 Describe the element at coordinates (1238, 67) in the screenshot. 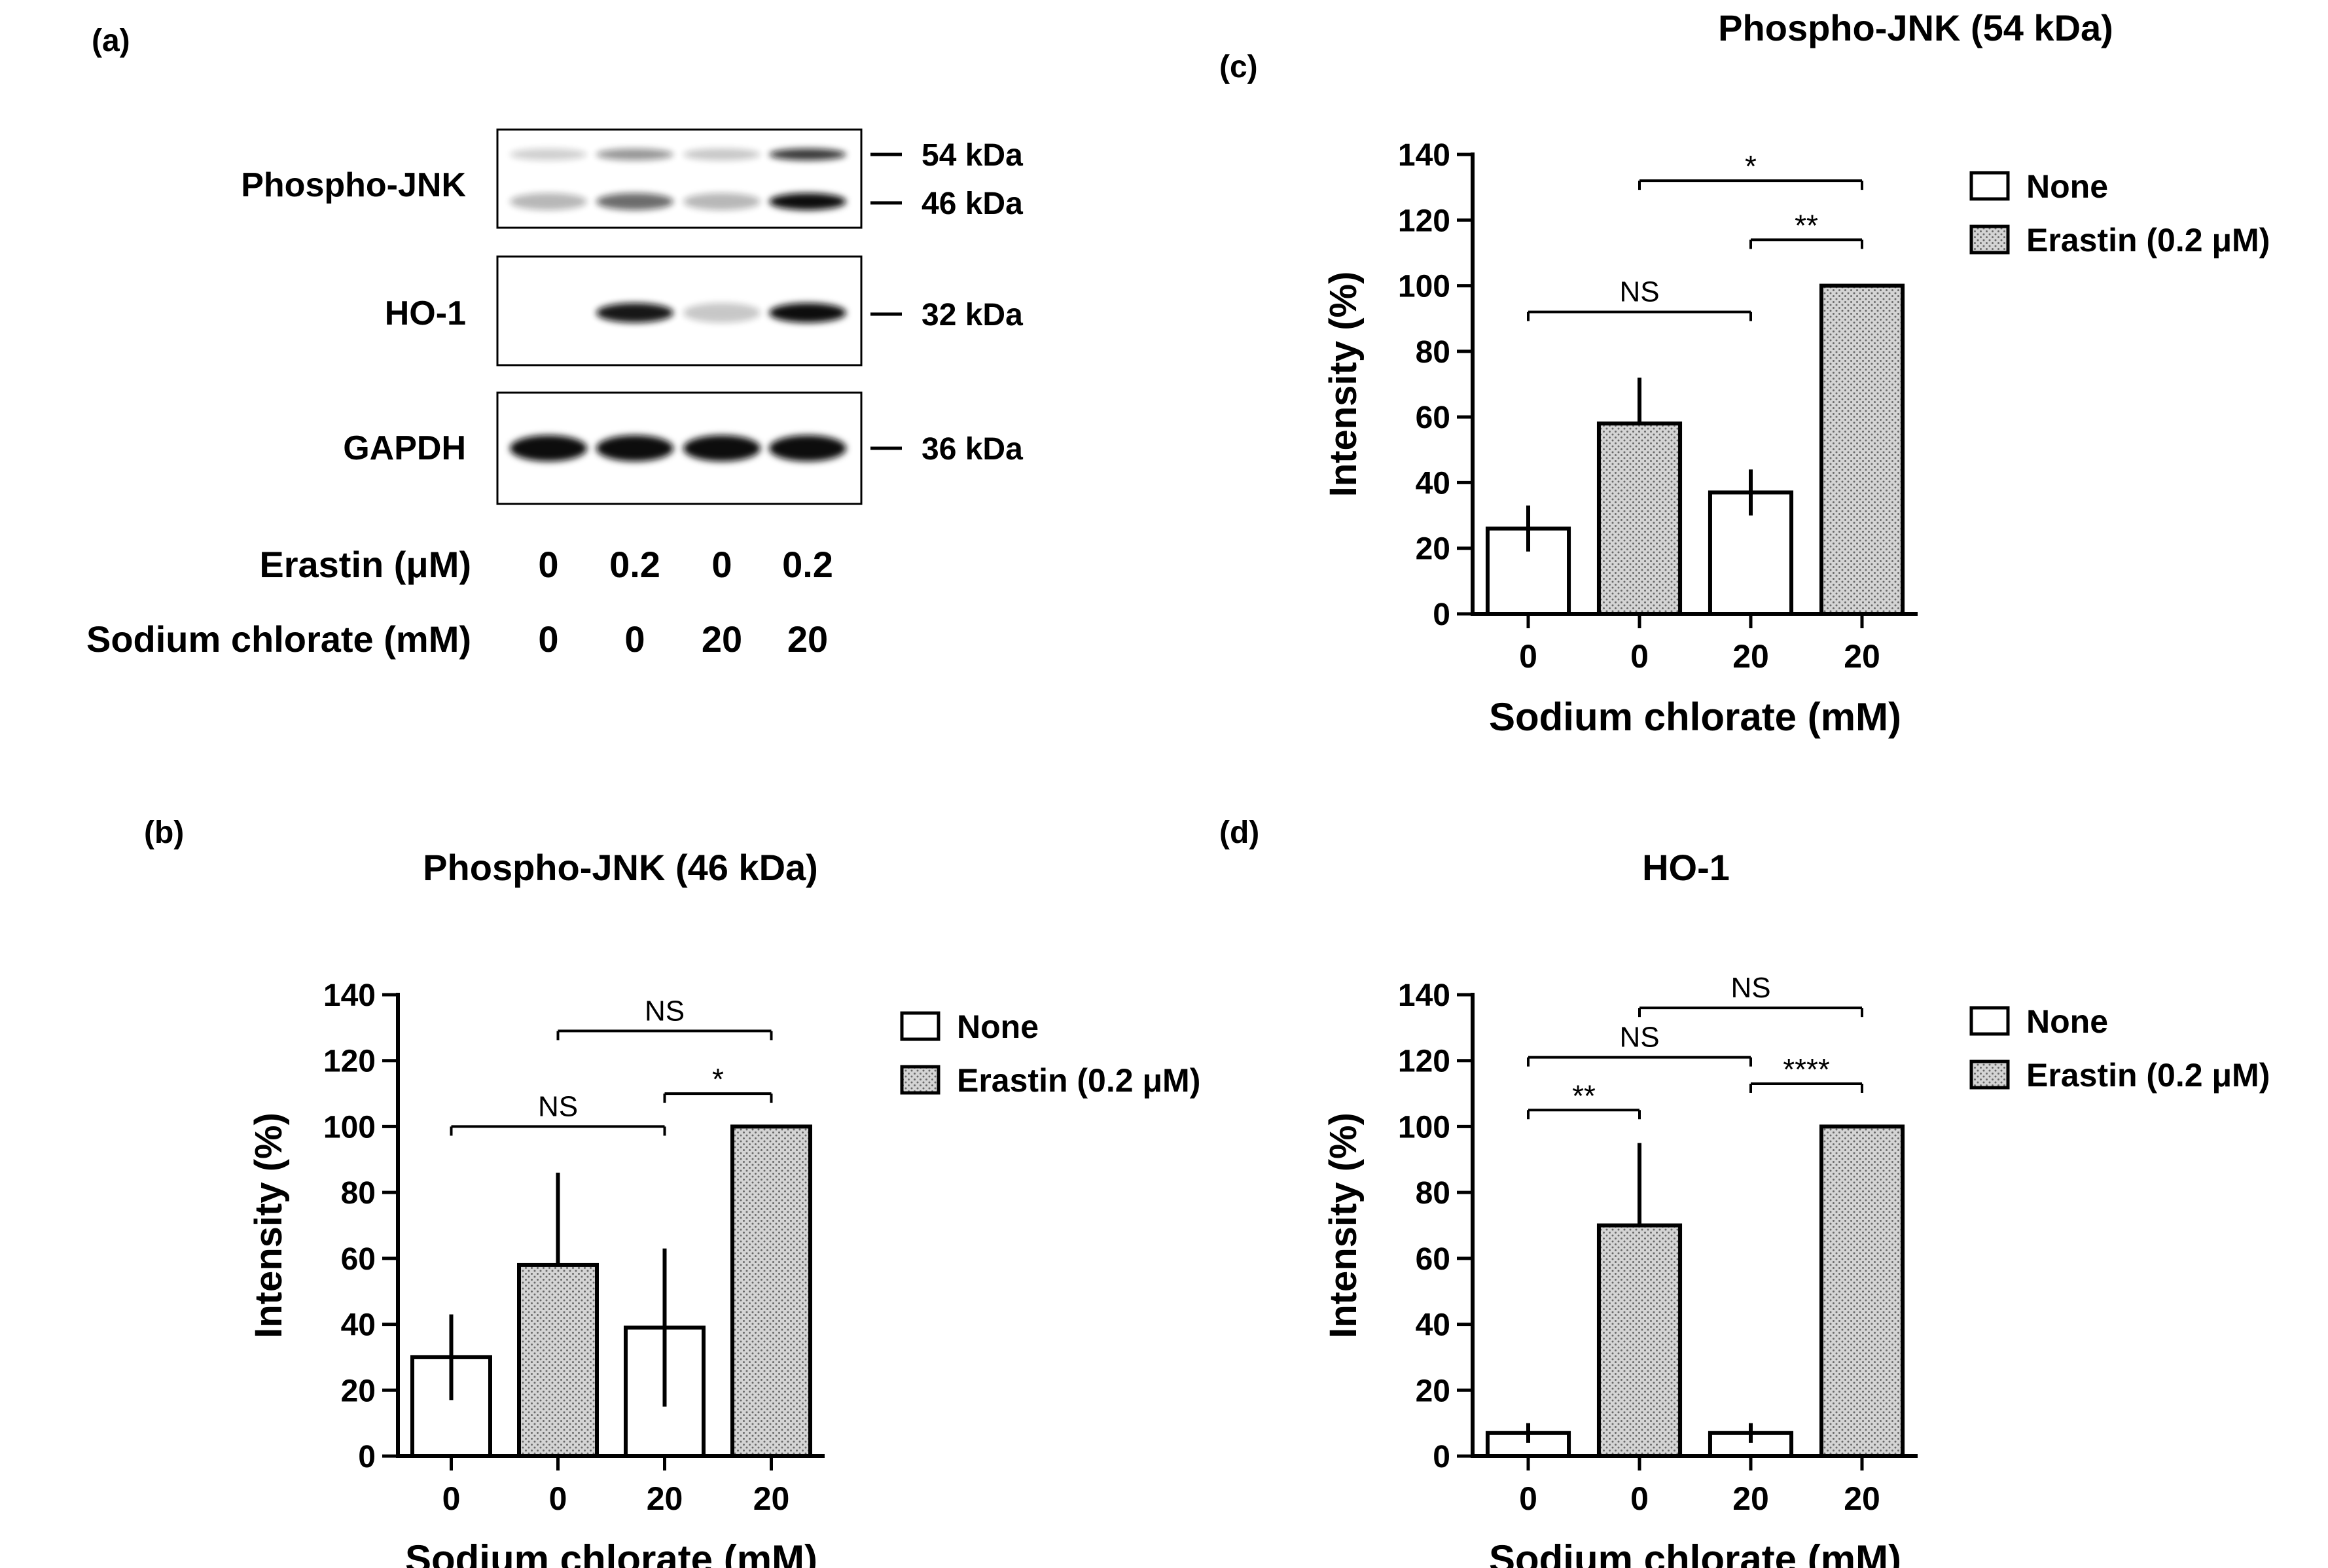

I see `panel-label: (c)` at that location.